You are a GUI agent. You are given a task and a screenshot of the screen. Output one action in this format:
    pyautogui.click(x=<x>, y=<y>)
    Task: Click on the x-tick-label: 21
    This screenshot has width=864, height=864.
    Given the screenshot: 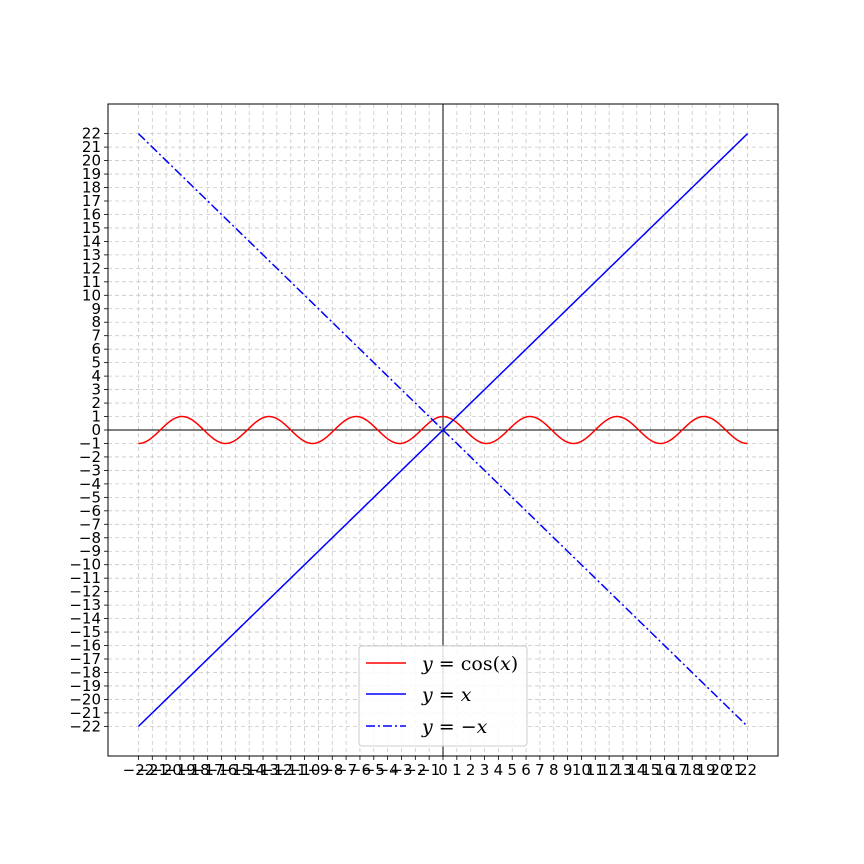 What is the action you would take?
    pyautogui.click(x=733, y=770)
    